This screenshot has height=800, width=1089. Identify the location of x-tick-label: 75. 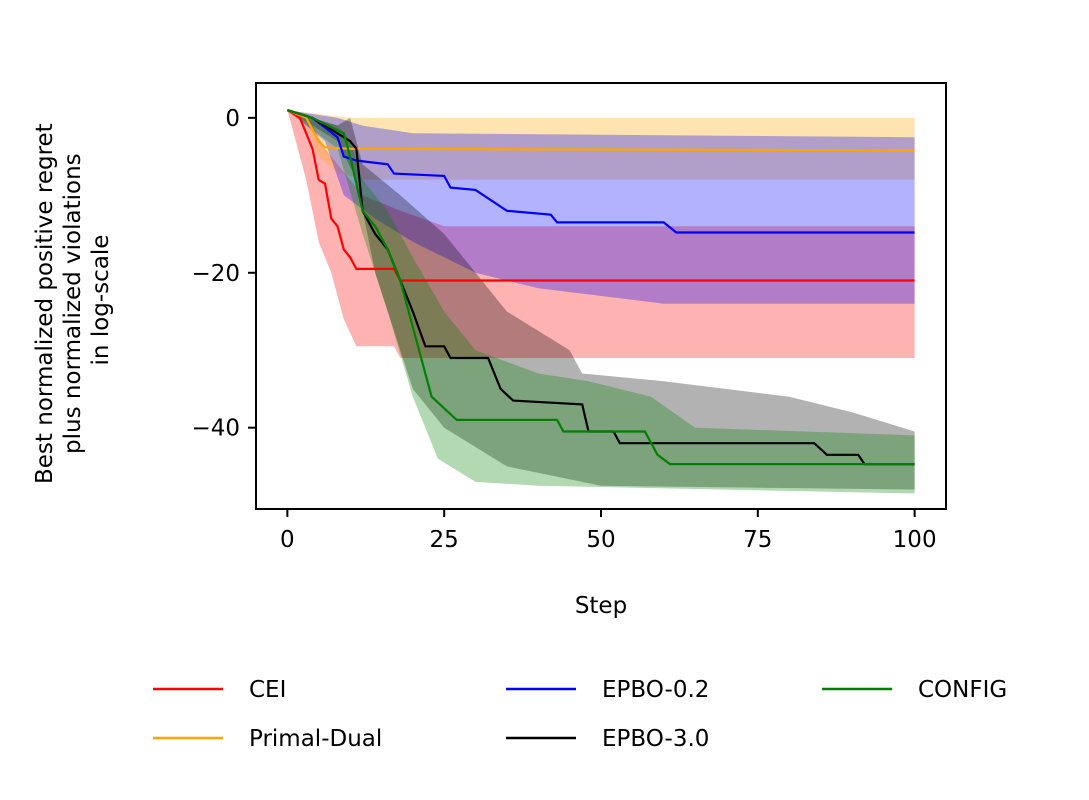
(757, 540).